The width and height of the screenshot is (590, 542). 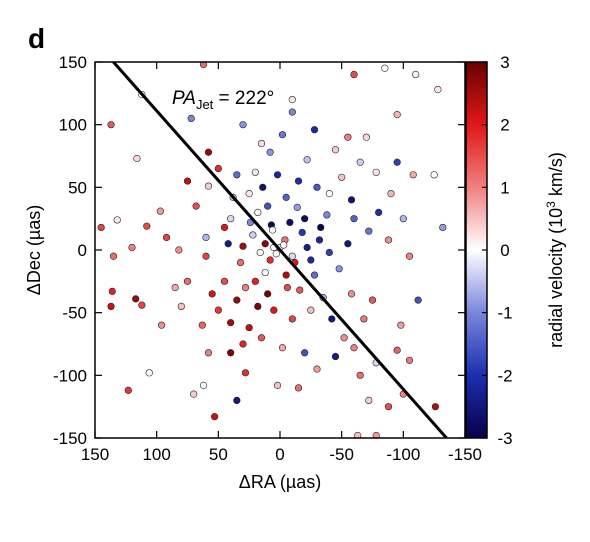 I want to click on y-tick-label: -50, so click(x=74, y=313).